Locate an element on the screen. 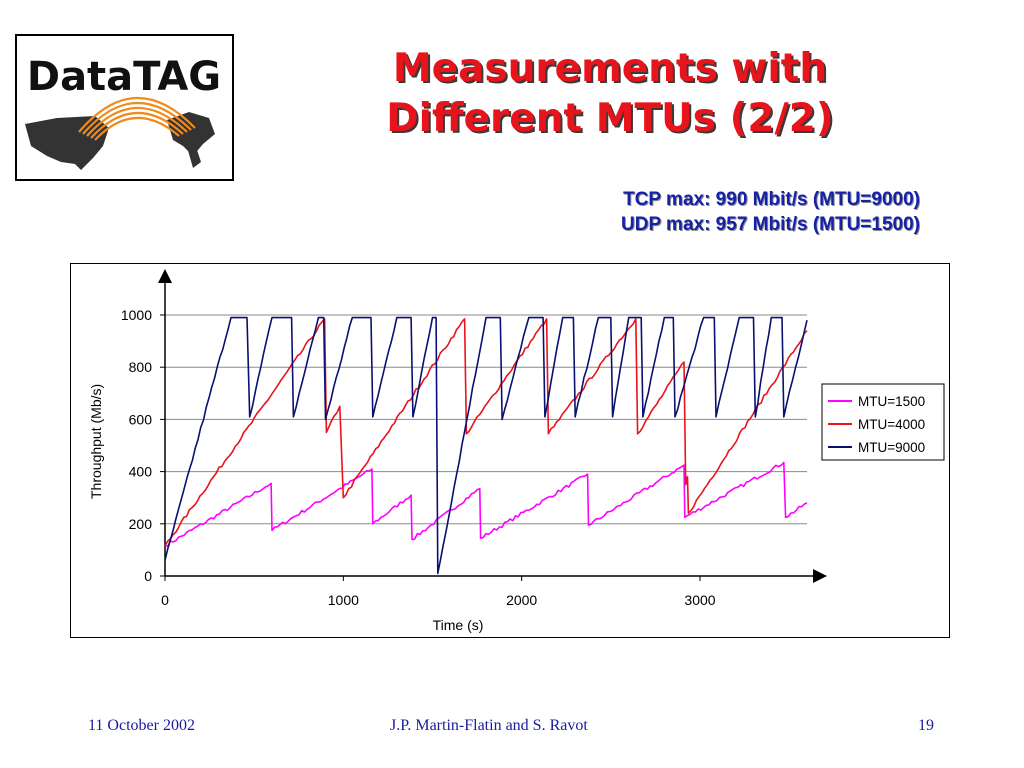 Image resolution: width=1024 pixels, height=768 pixels. x-axis-label: Time (s) is located at coordinates (458, 625).